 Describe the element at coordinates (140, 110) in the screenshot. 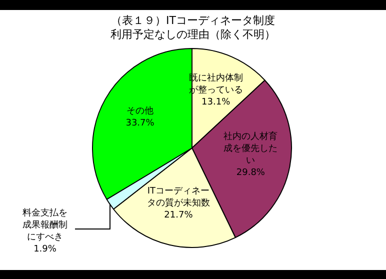

I see `slice-label: その他` at that location.